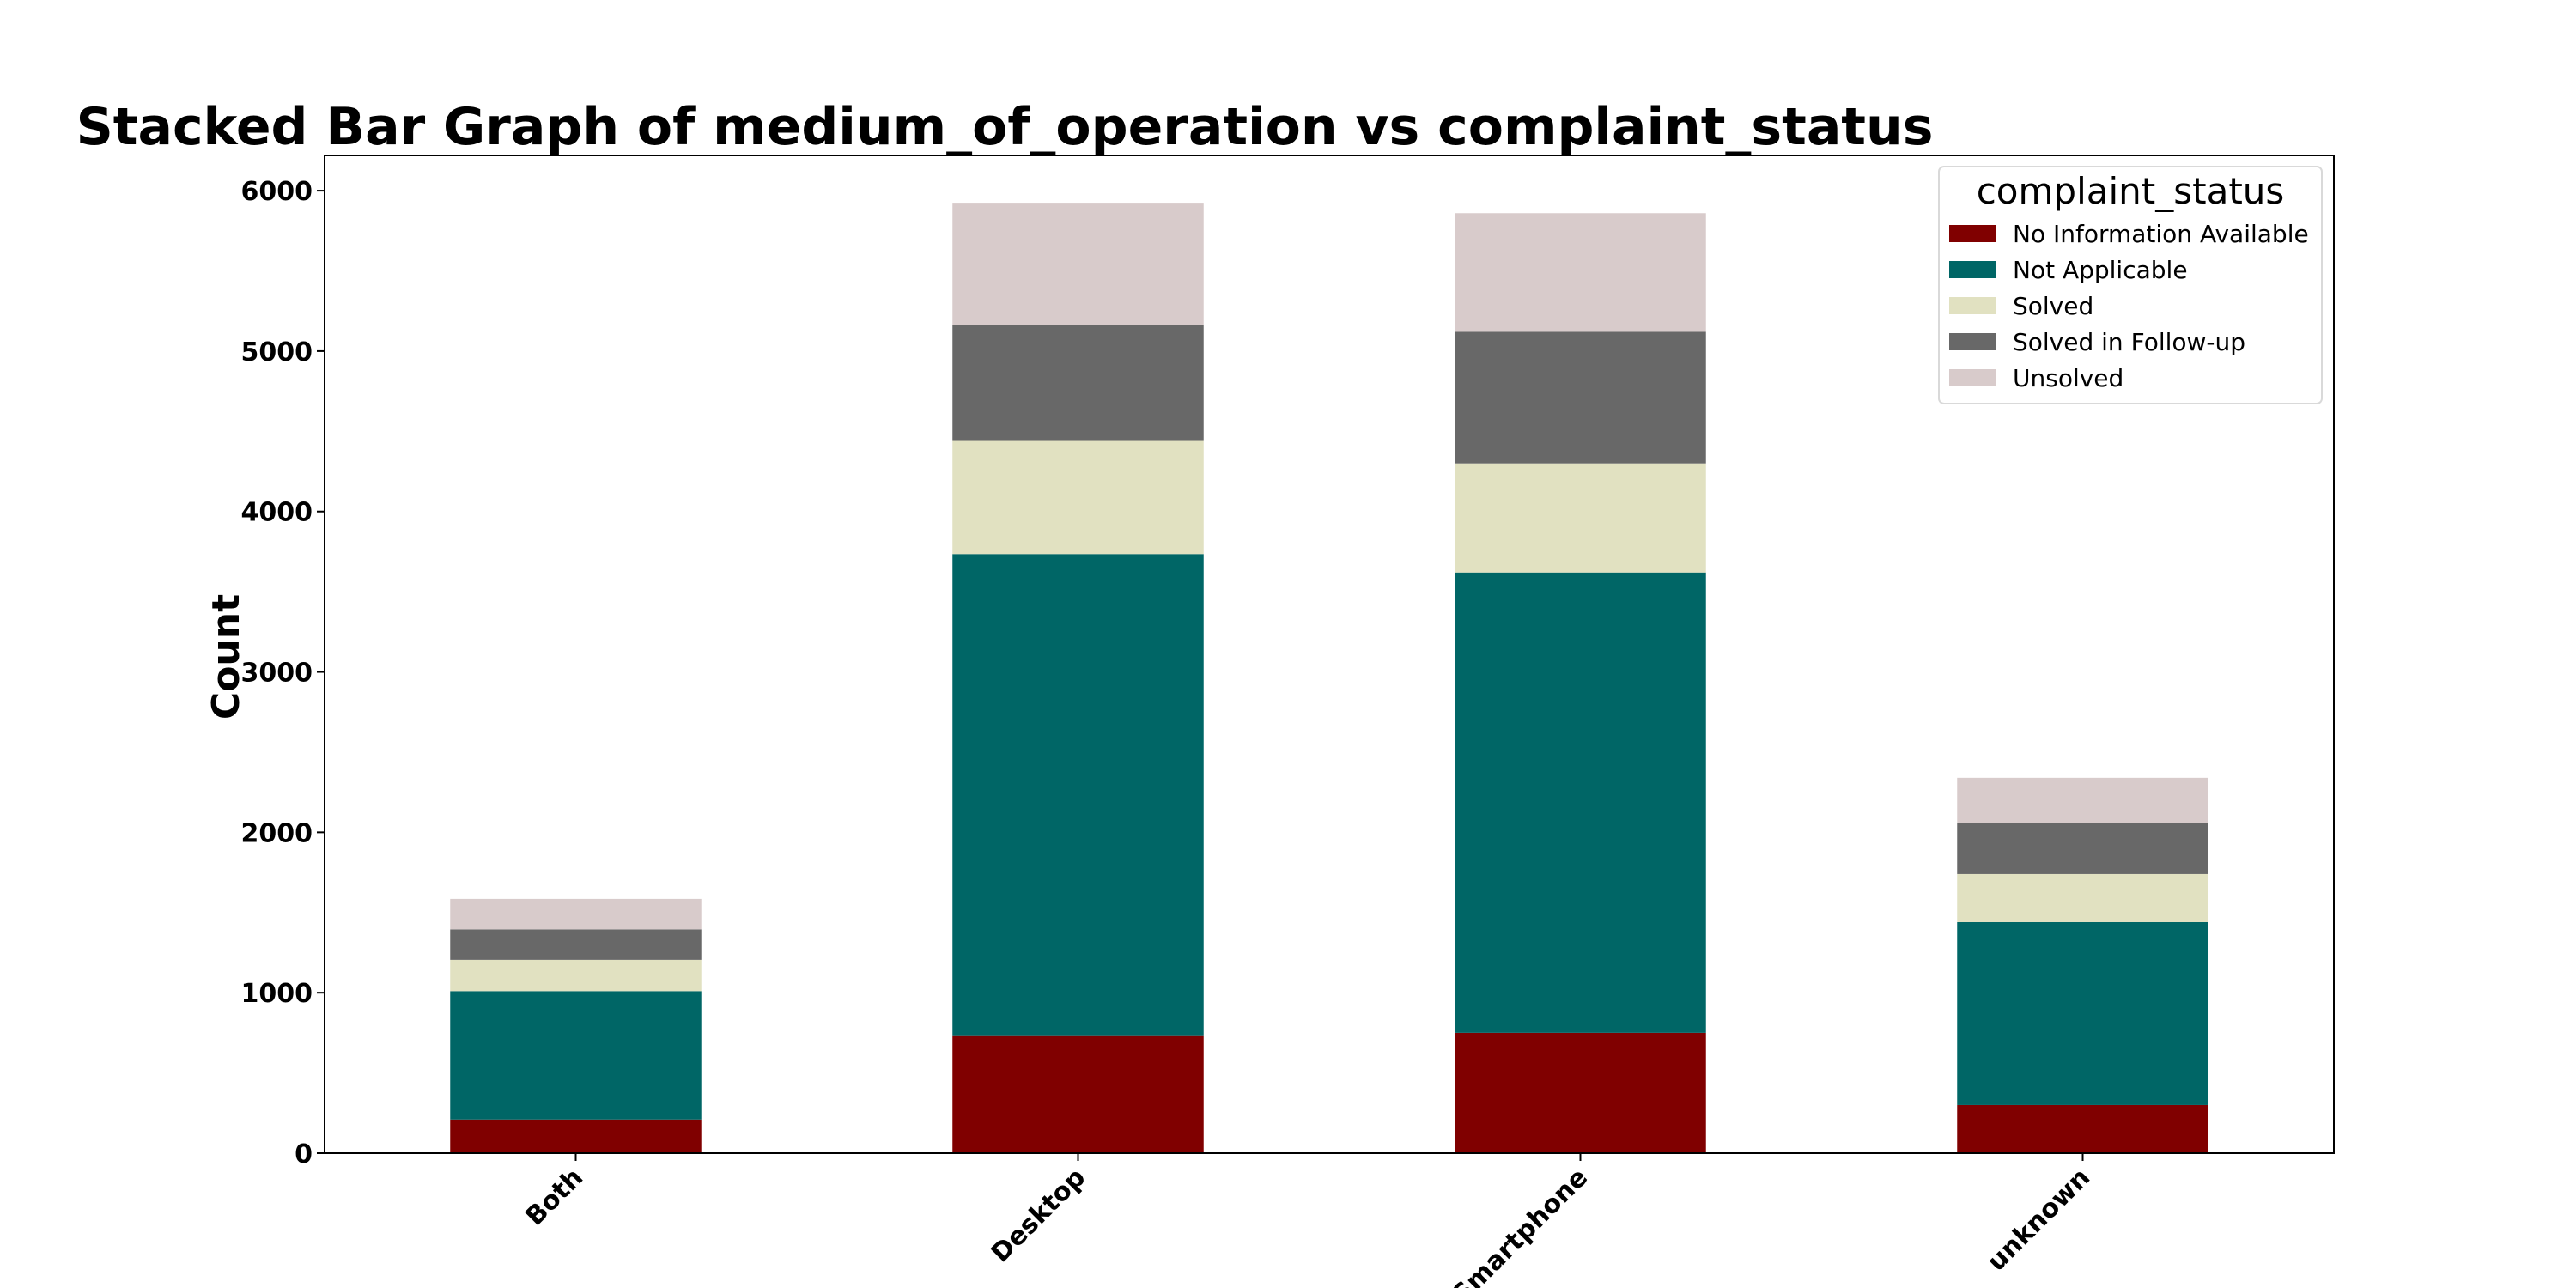 This screenshot has width=2576, height=1288. What do you see at coordinates (277, 192) in the screenshot?
I see `y-tick-label: 6000` at bounding box center [277, 192].